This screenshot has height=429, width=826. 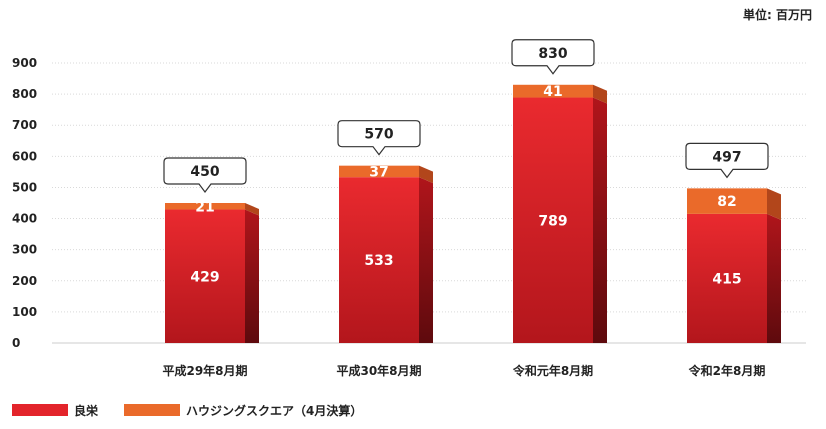 What do you see at coordinates (24, 281) in the screenshot?
I see `ytick-label-200: 200` at bounding box center [24, 281].